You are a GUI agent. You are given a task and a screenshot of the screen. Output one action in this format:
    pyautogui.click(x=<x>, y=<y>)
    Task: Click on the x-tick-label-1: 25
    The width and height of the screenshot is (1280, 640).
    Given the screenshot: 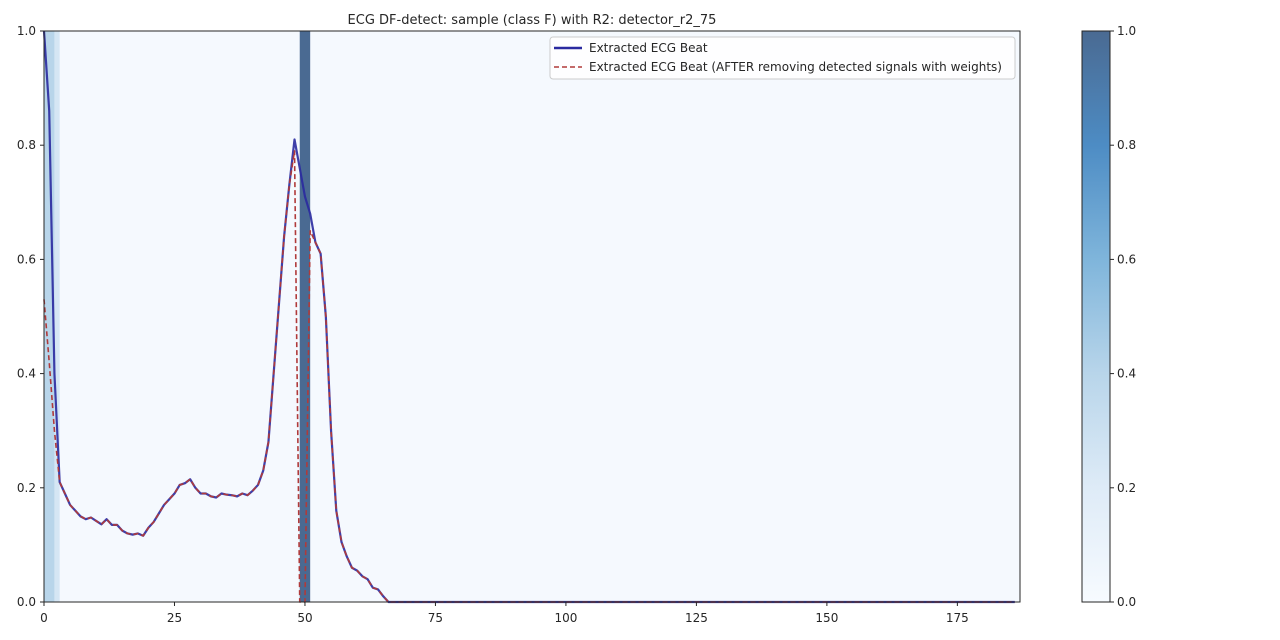 What is the action you would take?
    pyautogui.click(x=174, y=618)
    